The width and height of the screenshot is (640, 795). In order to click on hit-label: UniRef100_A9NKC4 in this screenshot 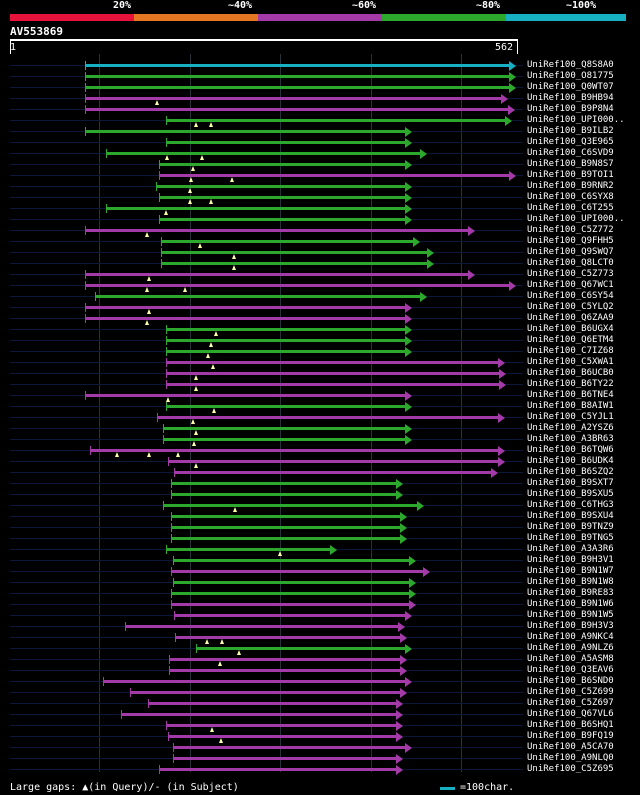, I will do `click(570, 637)`.